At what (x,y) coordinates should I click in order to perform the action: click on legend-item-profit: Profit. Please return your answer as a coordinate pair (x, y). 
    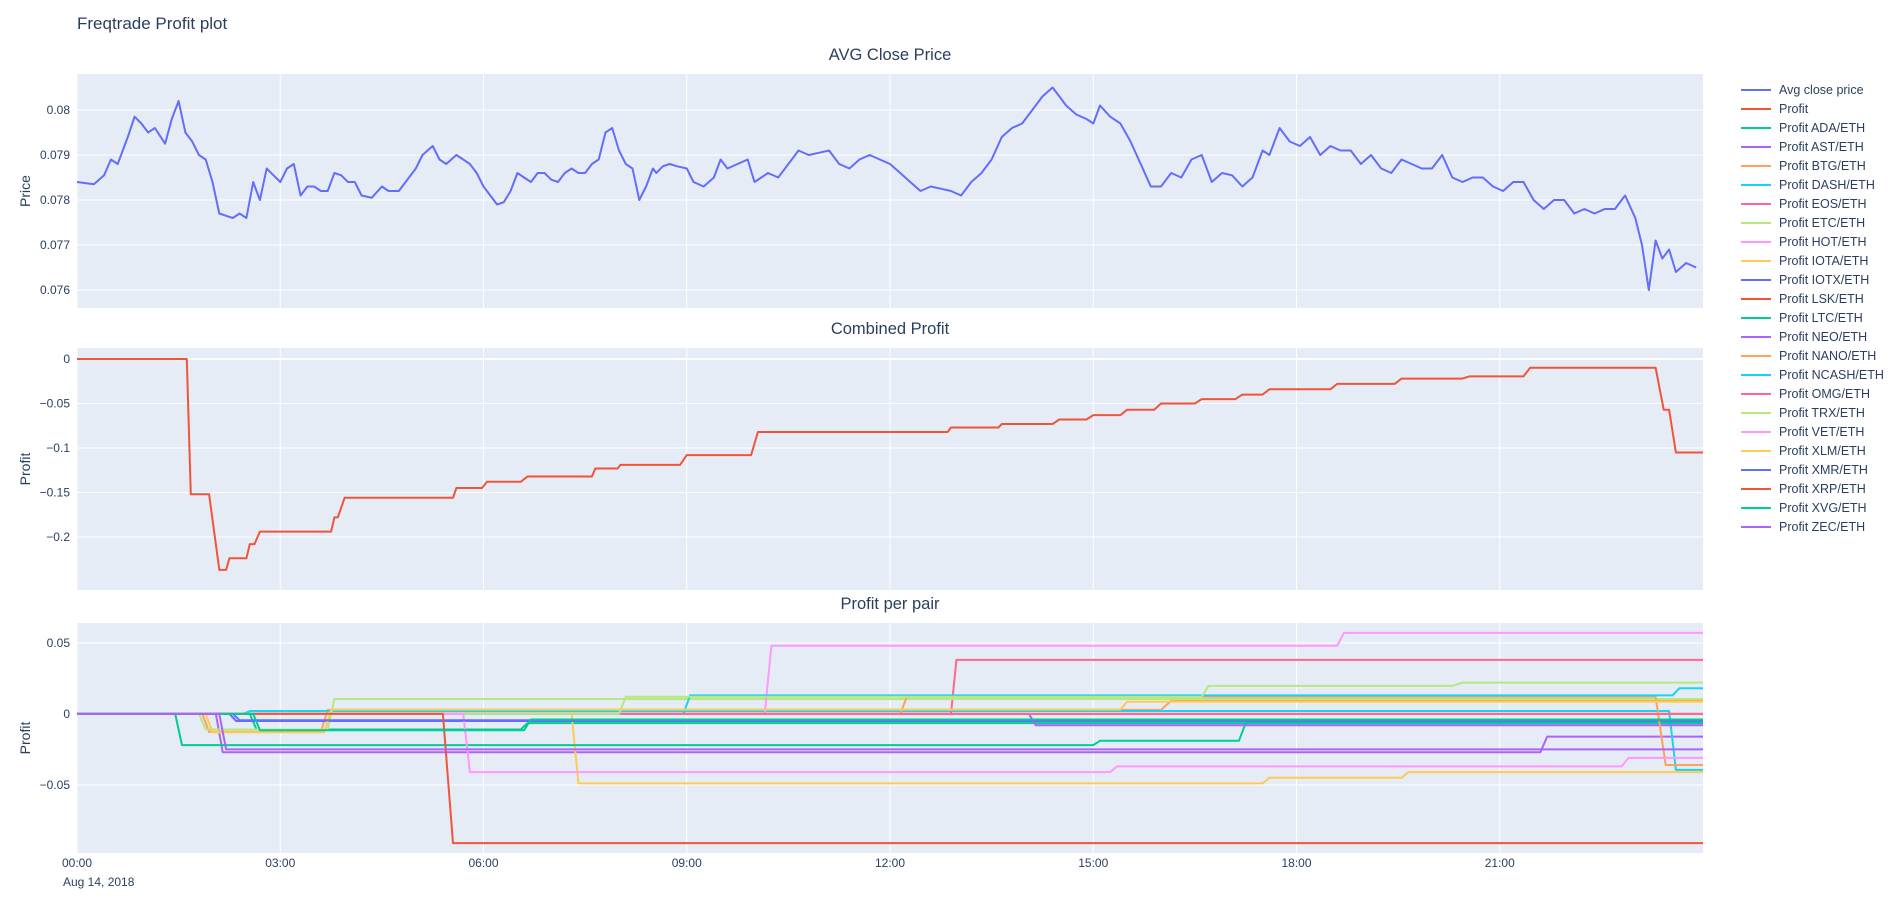
    Looking at the image, I should click on (1818, 108).